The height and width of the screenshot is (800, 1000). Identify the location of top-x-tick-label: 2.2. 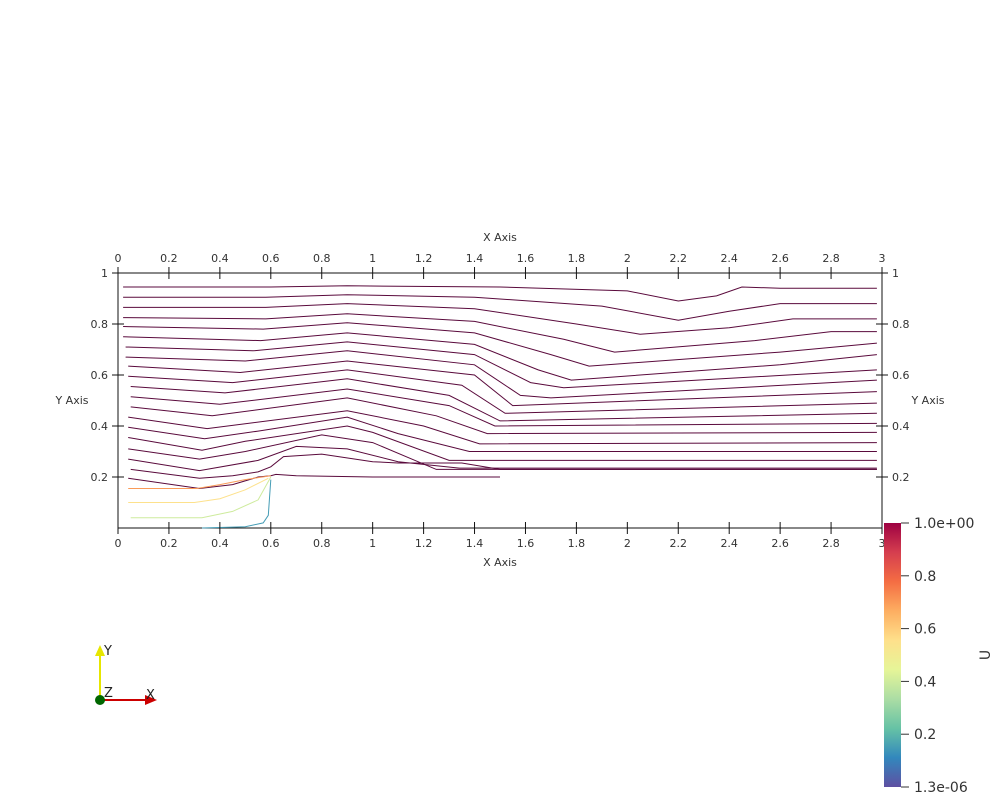
(679, 258).